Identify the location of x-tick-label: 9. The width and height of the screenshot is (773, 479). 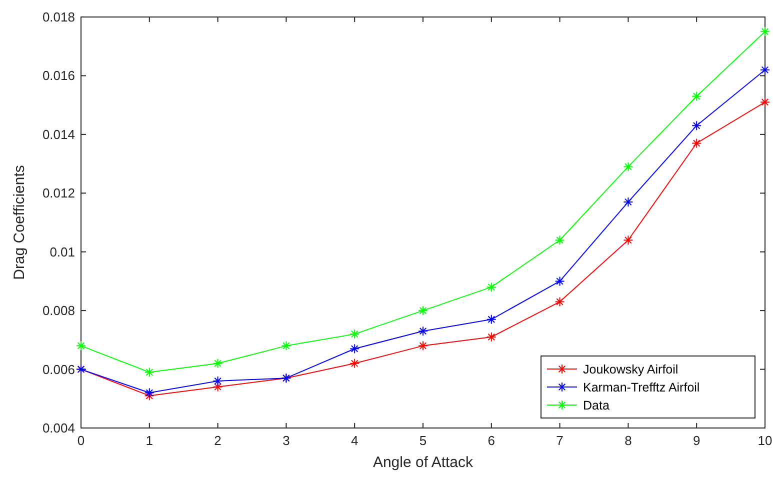
(696, 440).